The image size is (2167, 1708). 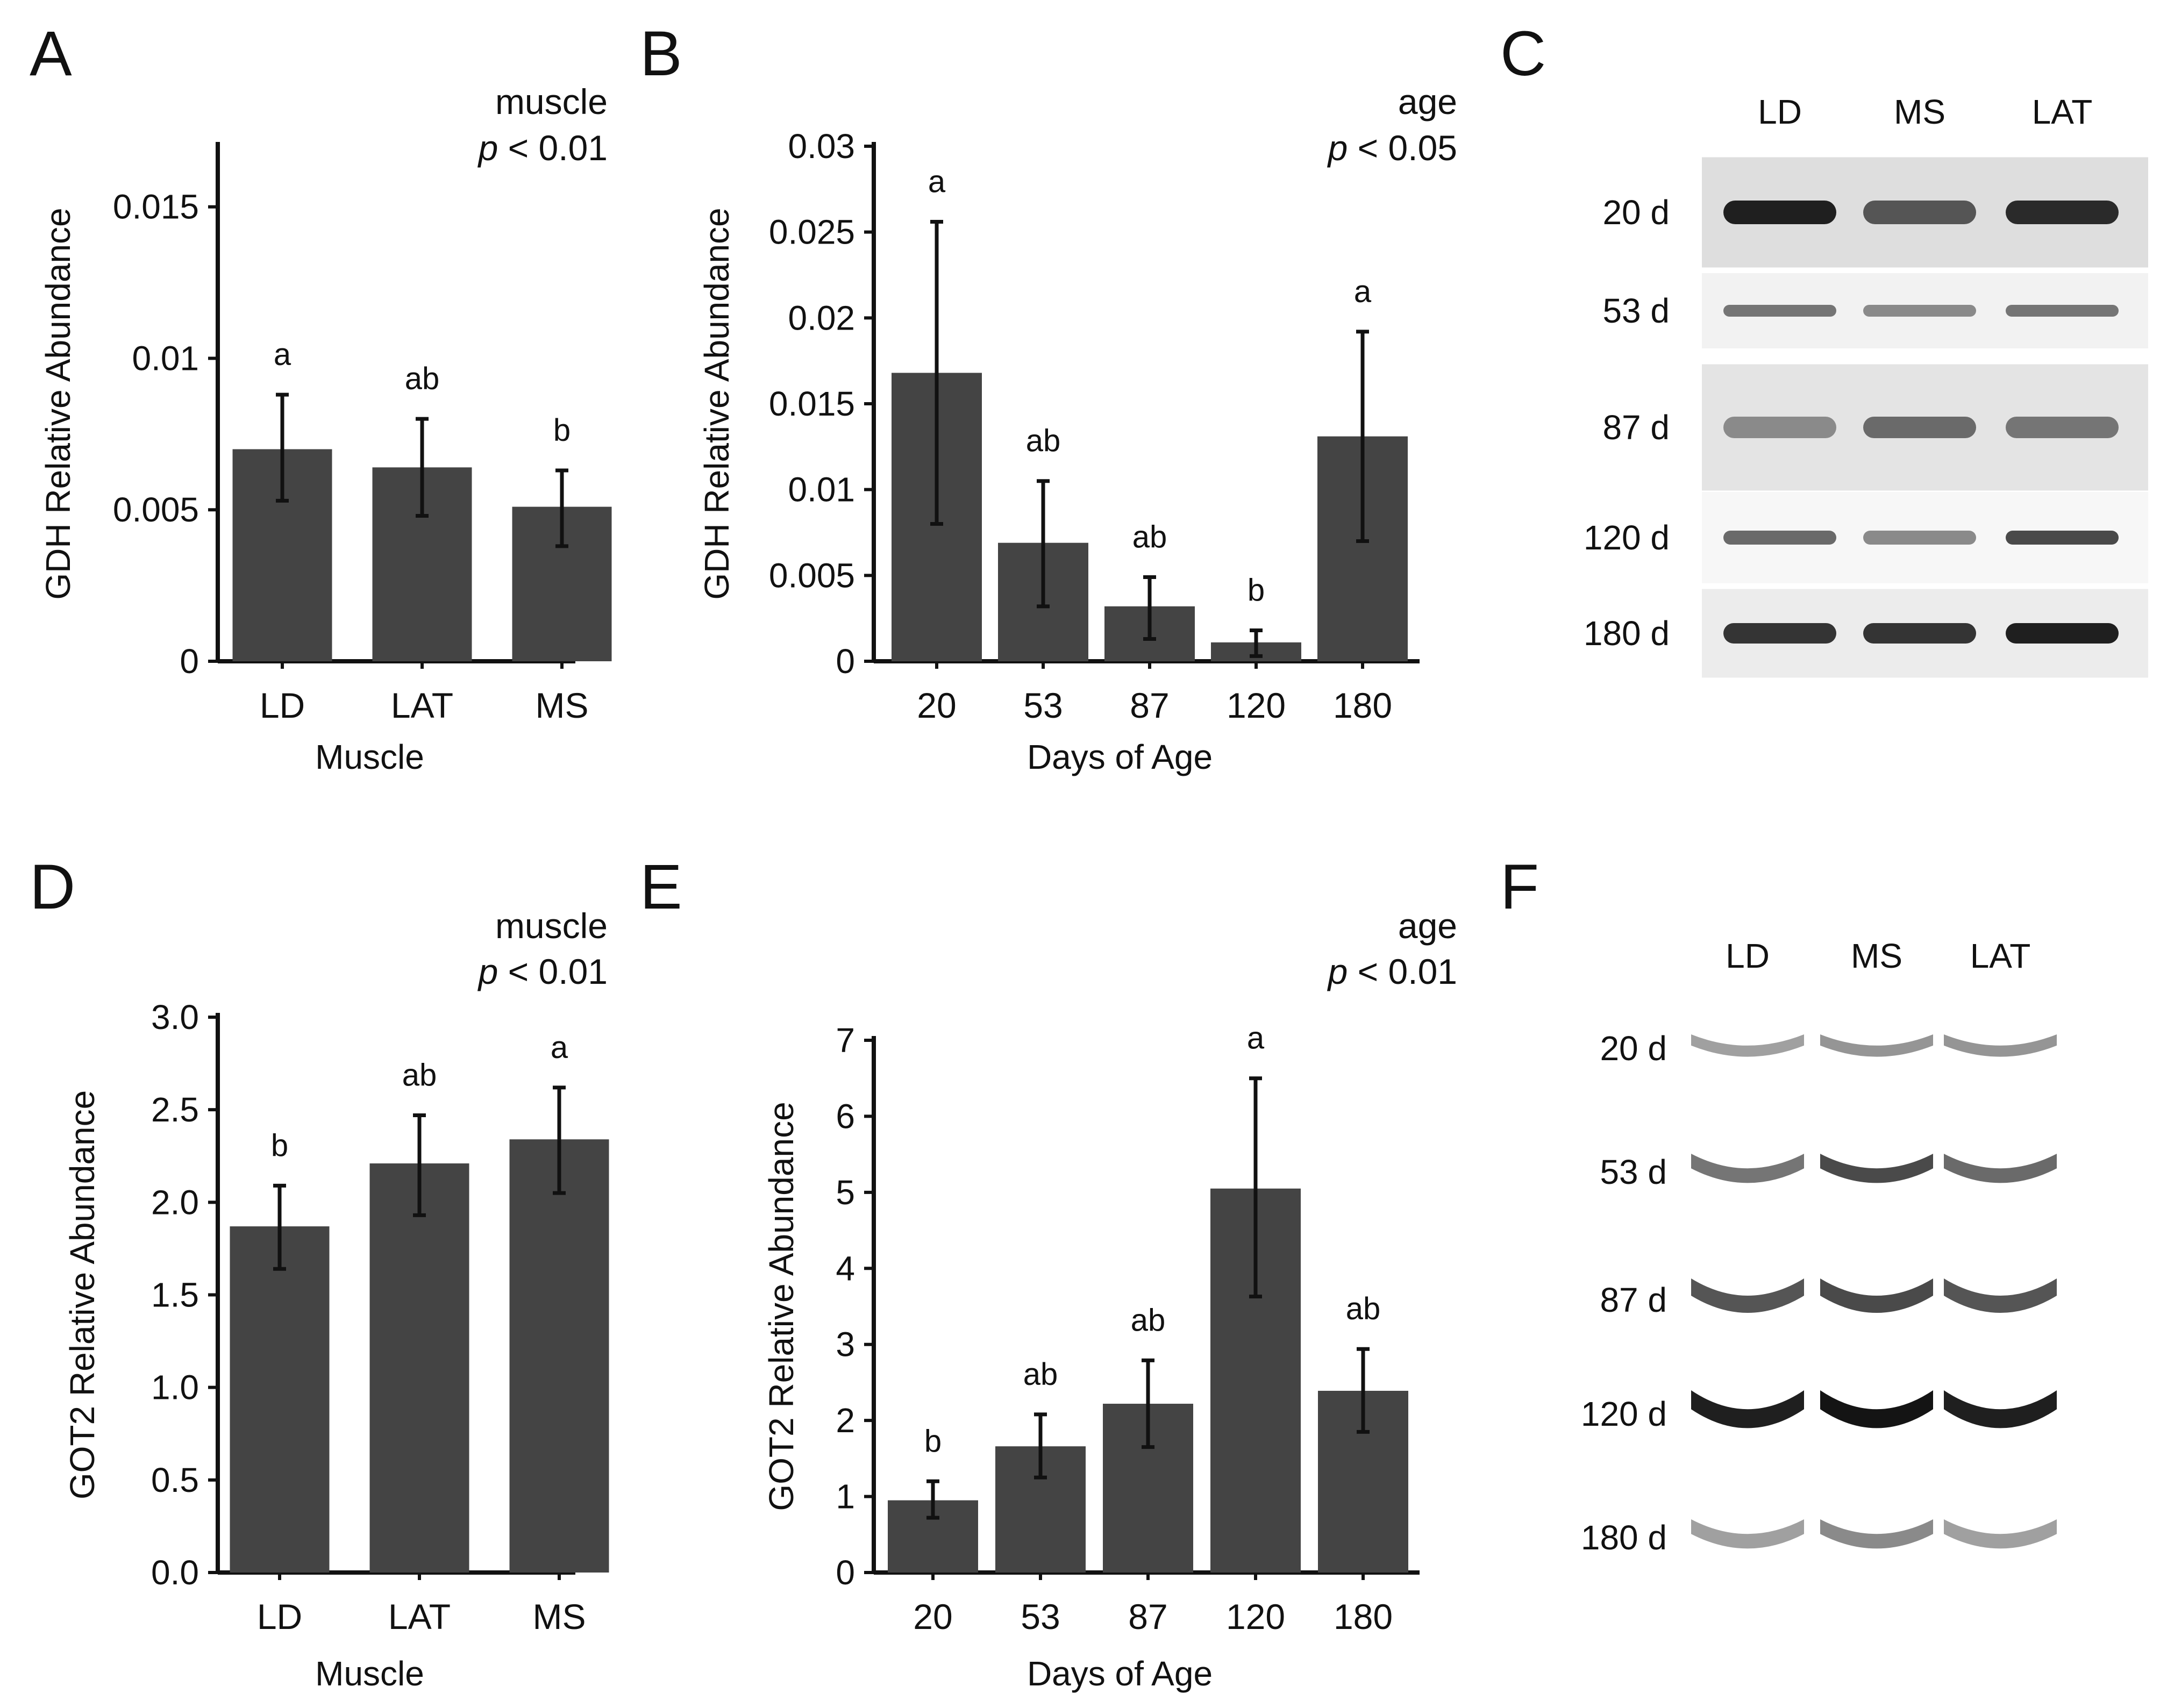 What do you see at coordinates (175, 1387) in the screenshot?
I see `panel-d-y-tick-label: 1.0` at bounding box center [175, 1387].